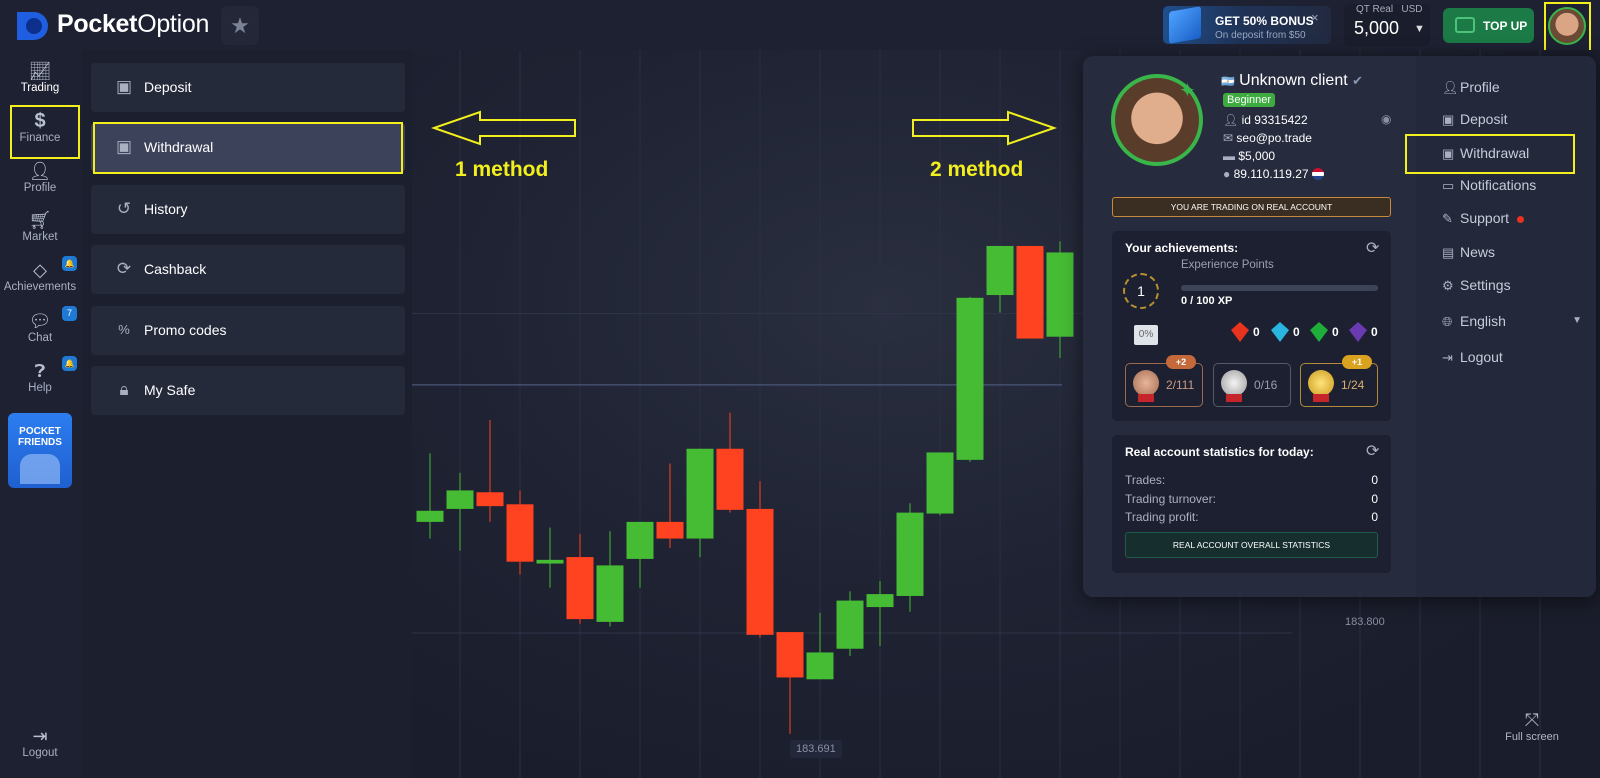 Image resolution: width=1600 pixels, height=778 pixels. What do you see at coordinates (1387, 25) in the screenshot?
I see `balance-selector: QT Real USD 5,000 ▼` at bounding box center [1387, 25].